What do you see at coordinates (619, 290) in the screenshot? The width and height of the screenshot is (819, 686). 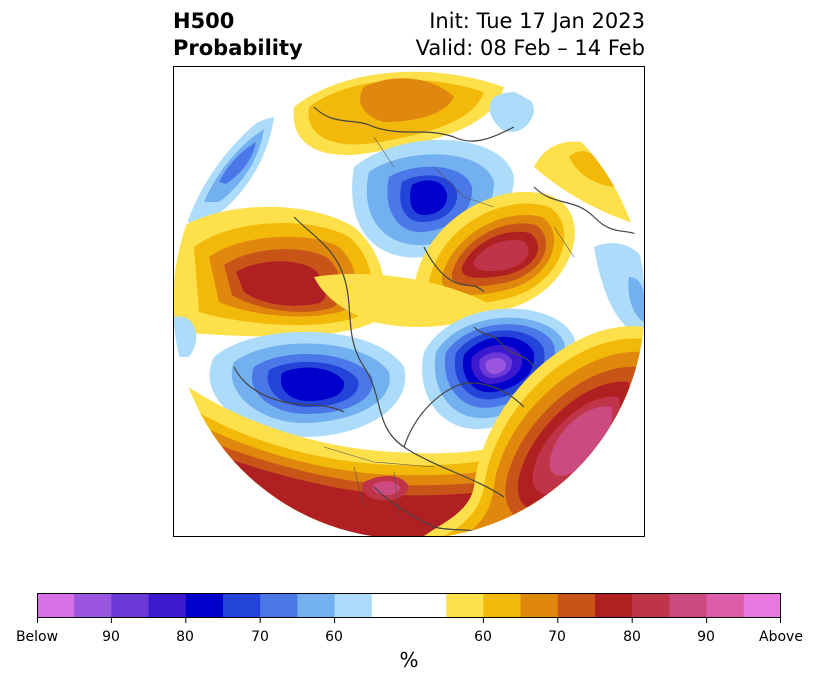 I see `anomaly-below-east-asia` at bounding box center [619, 290].